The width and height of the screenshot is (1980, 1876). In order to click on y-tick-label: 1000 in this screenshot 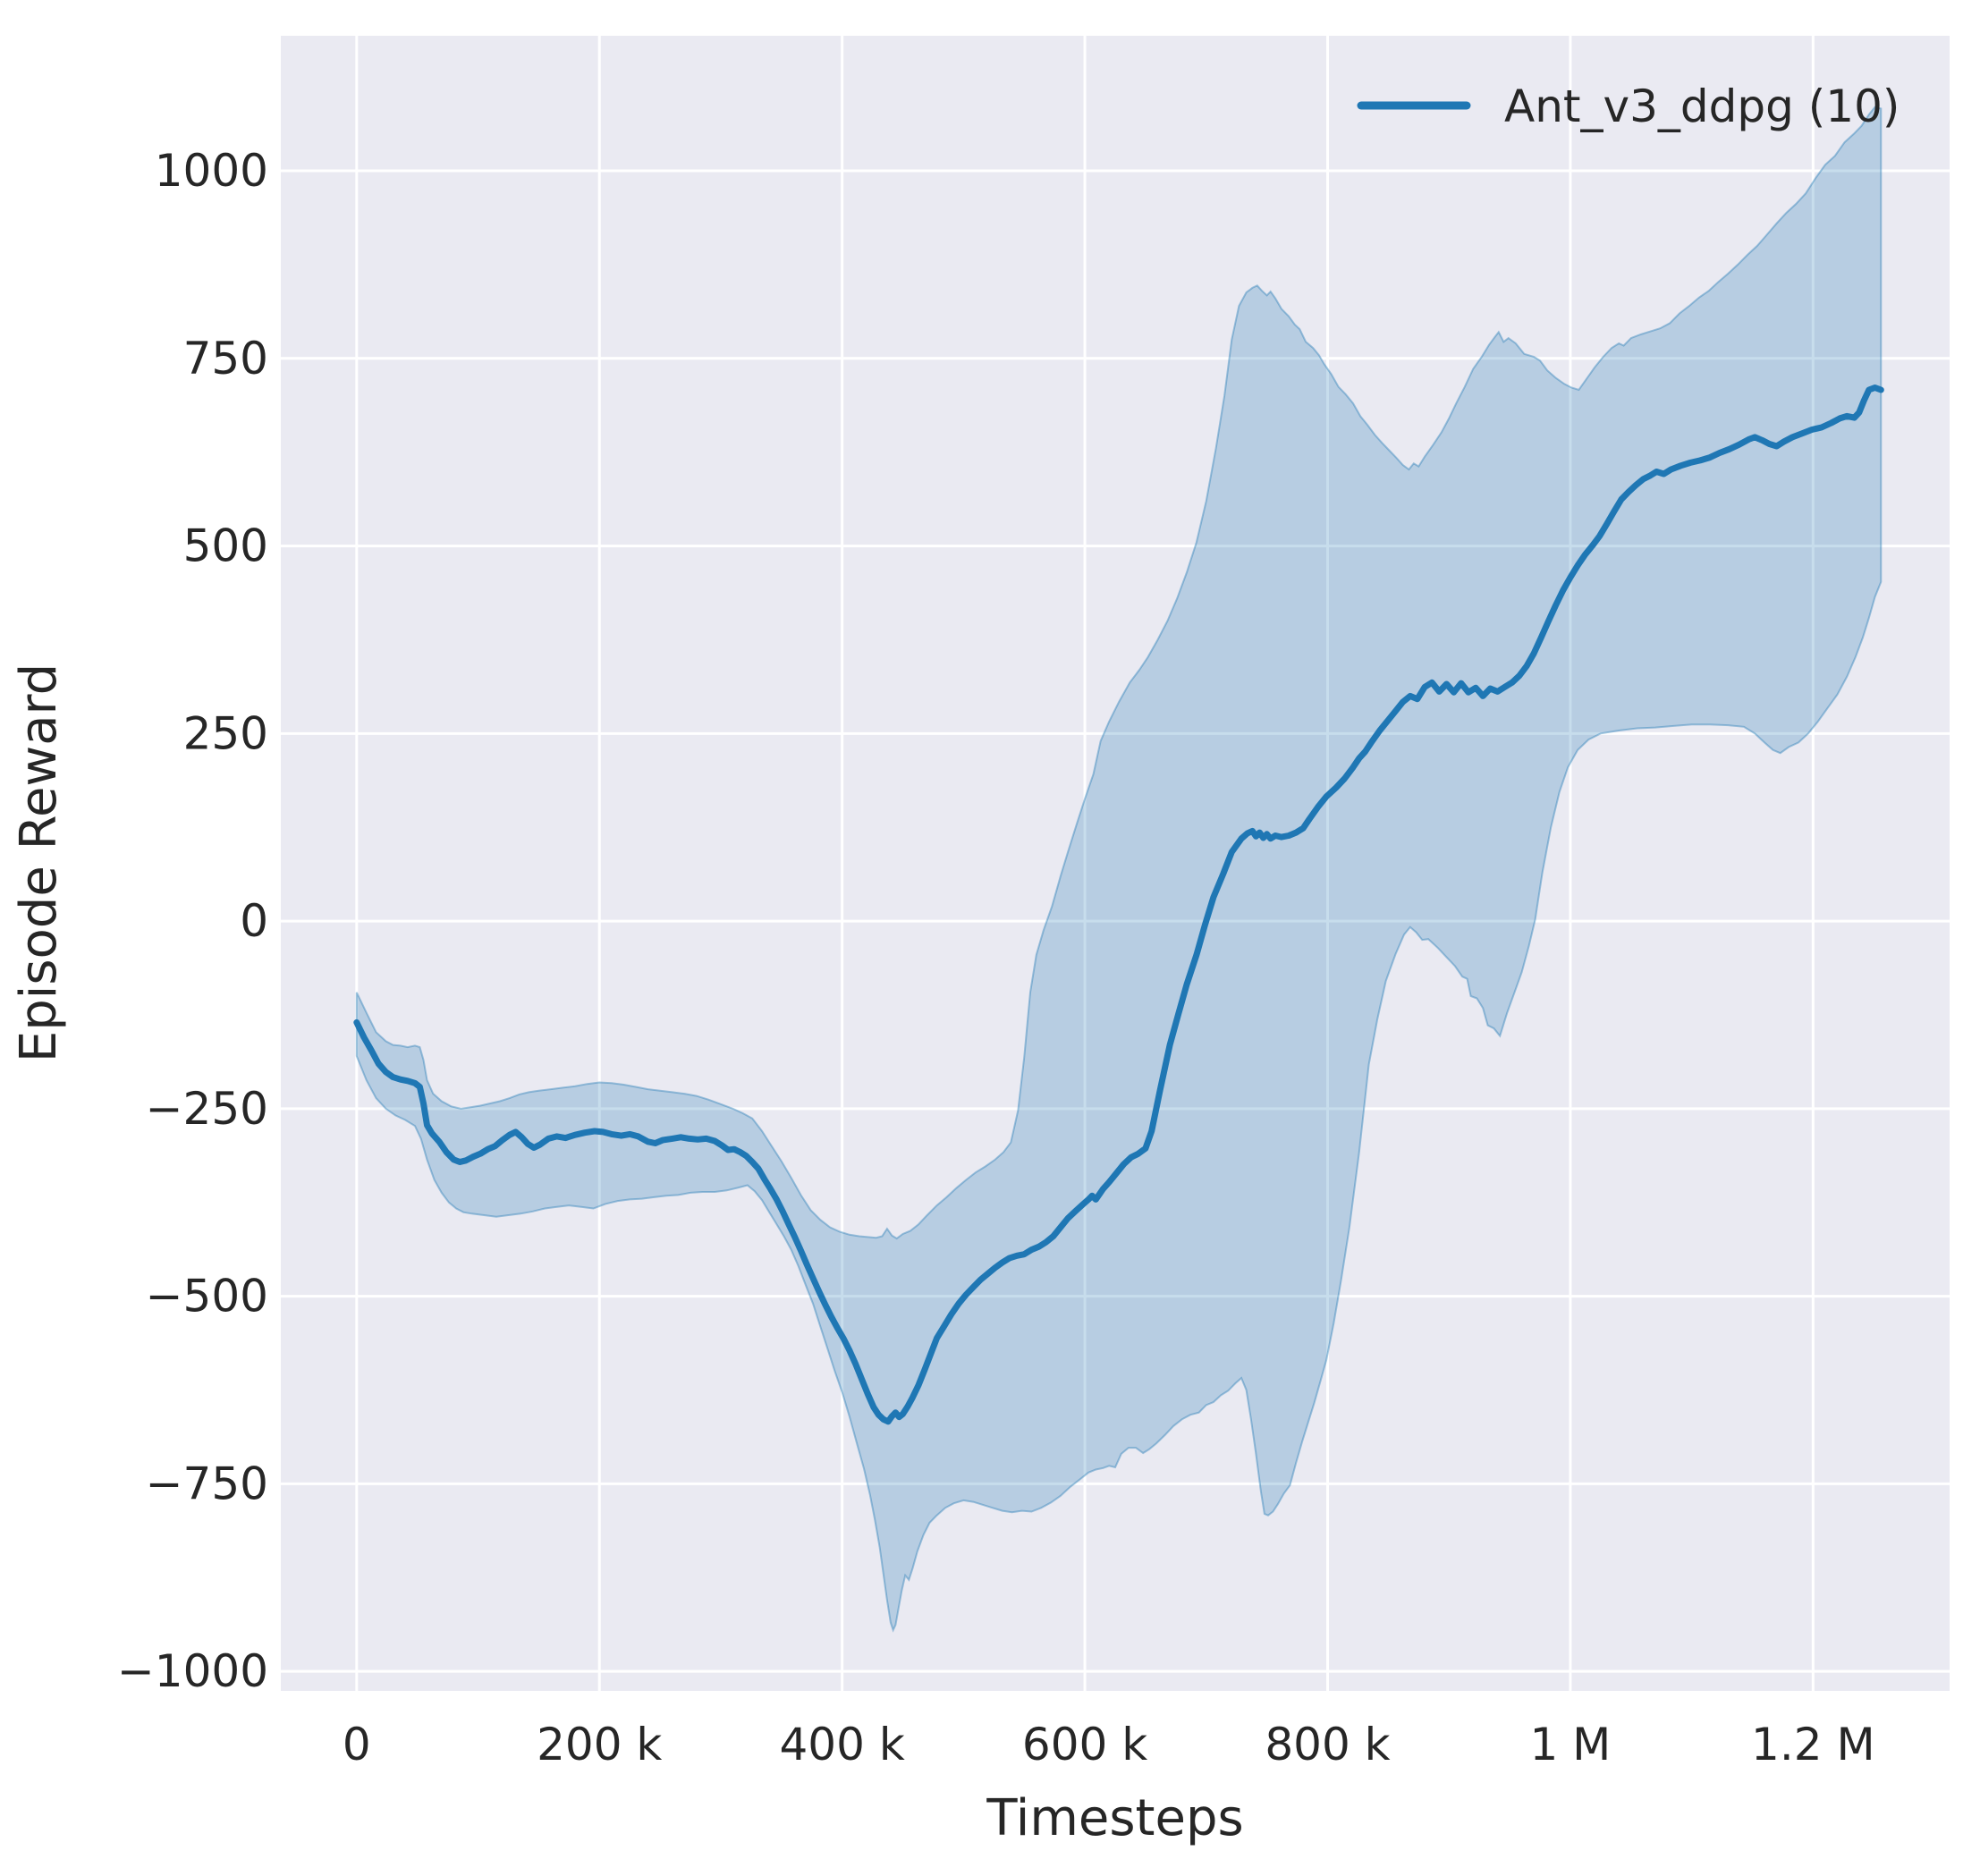, I will do `click(211, 171)`.